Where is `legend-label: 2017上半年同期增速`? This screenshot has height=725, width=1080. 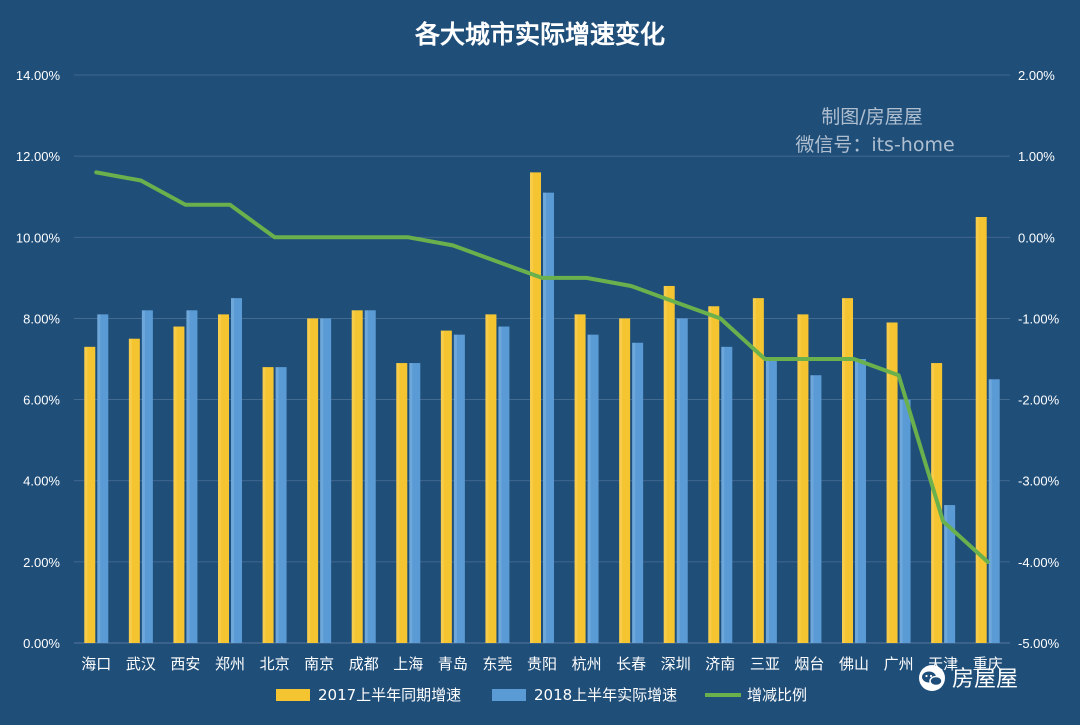
legend-label: 2017上半年同期增速 is located at coordinates (389, 695).